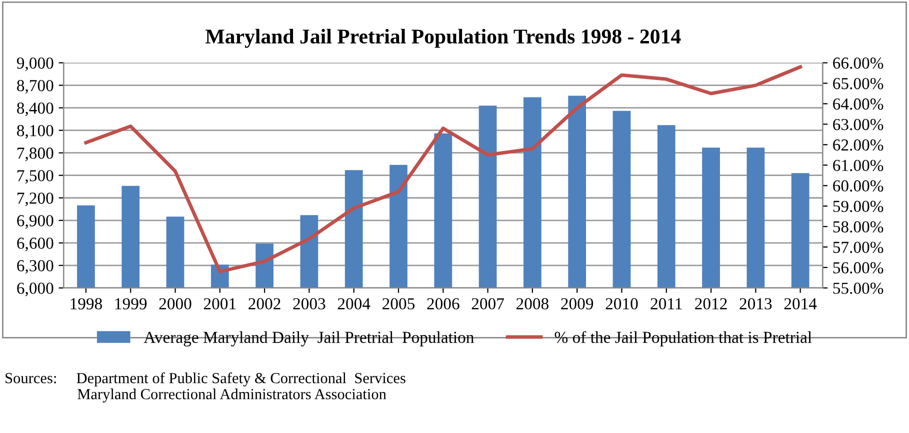 The height and width of the screenshot is (433, 909). What do you see at coordinates (220, 304) in the screenshot?
I see `x-tick-label: 2001` at bounding box center [220, 304].